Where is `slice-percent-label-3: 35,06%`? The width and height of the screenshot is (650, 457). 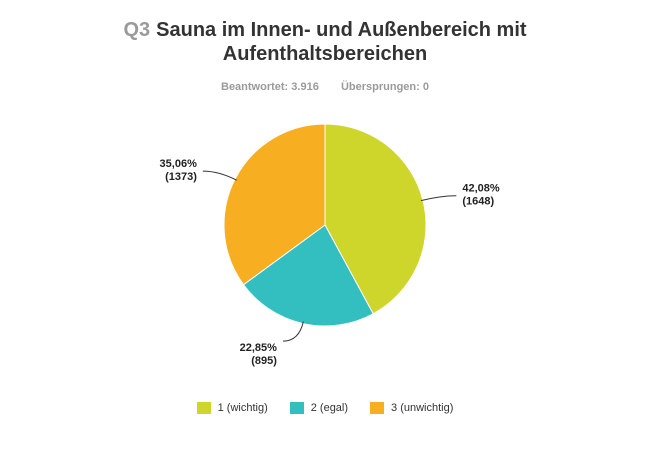
slice-percent-label-3: 35,06% is located at coordinates (179, 164).